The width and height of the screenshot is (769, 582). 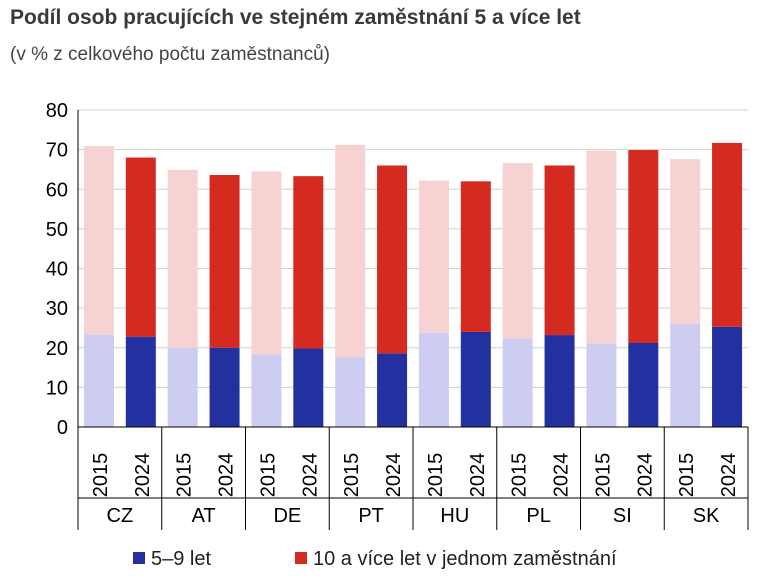 What do you see at coordinates (182, 387) in the screenshot?
I see `bar-at-2015-short` at bounding box center [182, 387].